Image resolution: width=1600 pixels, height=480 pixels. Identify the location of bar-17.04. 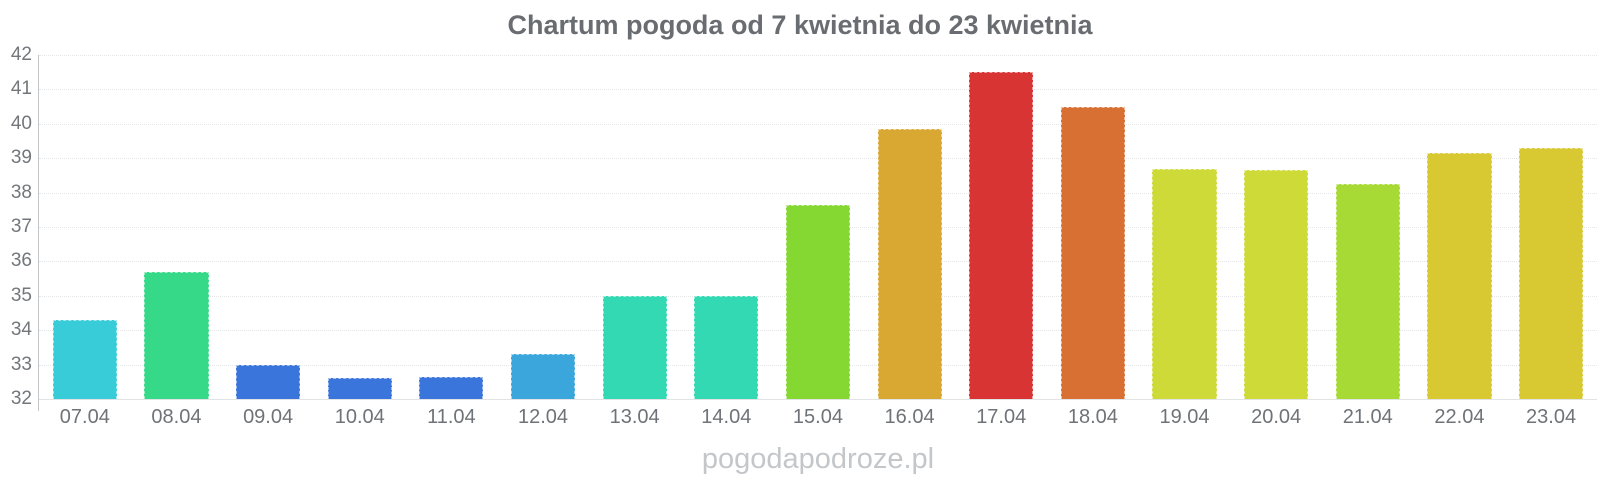
(1001, 235).